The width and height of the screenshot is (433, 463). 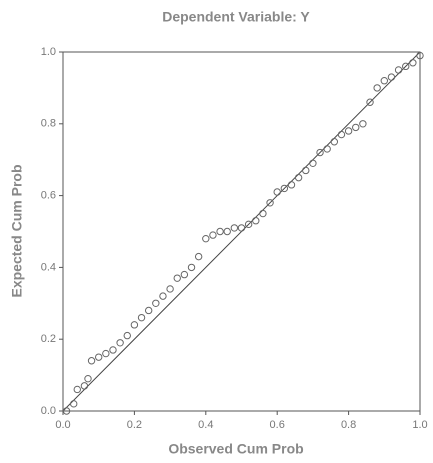 I want to click on x-tick-label: 0.4, so click(x=205, y=425).